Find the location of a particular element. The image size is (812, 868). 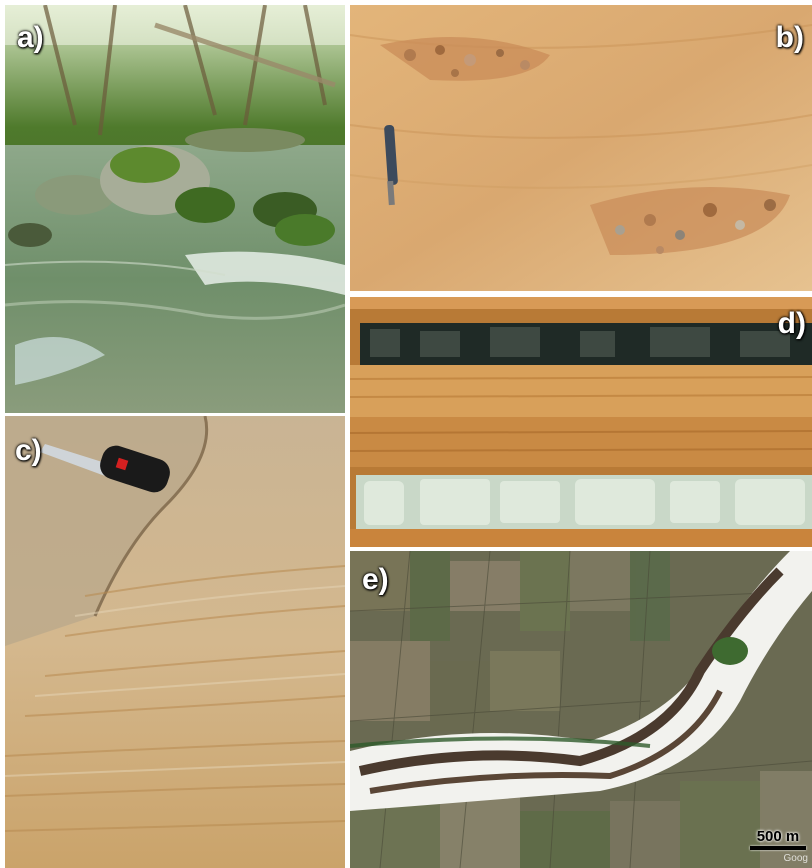

scale-bar-label: 500 m is located at coordinates (778, 836).